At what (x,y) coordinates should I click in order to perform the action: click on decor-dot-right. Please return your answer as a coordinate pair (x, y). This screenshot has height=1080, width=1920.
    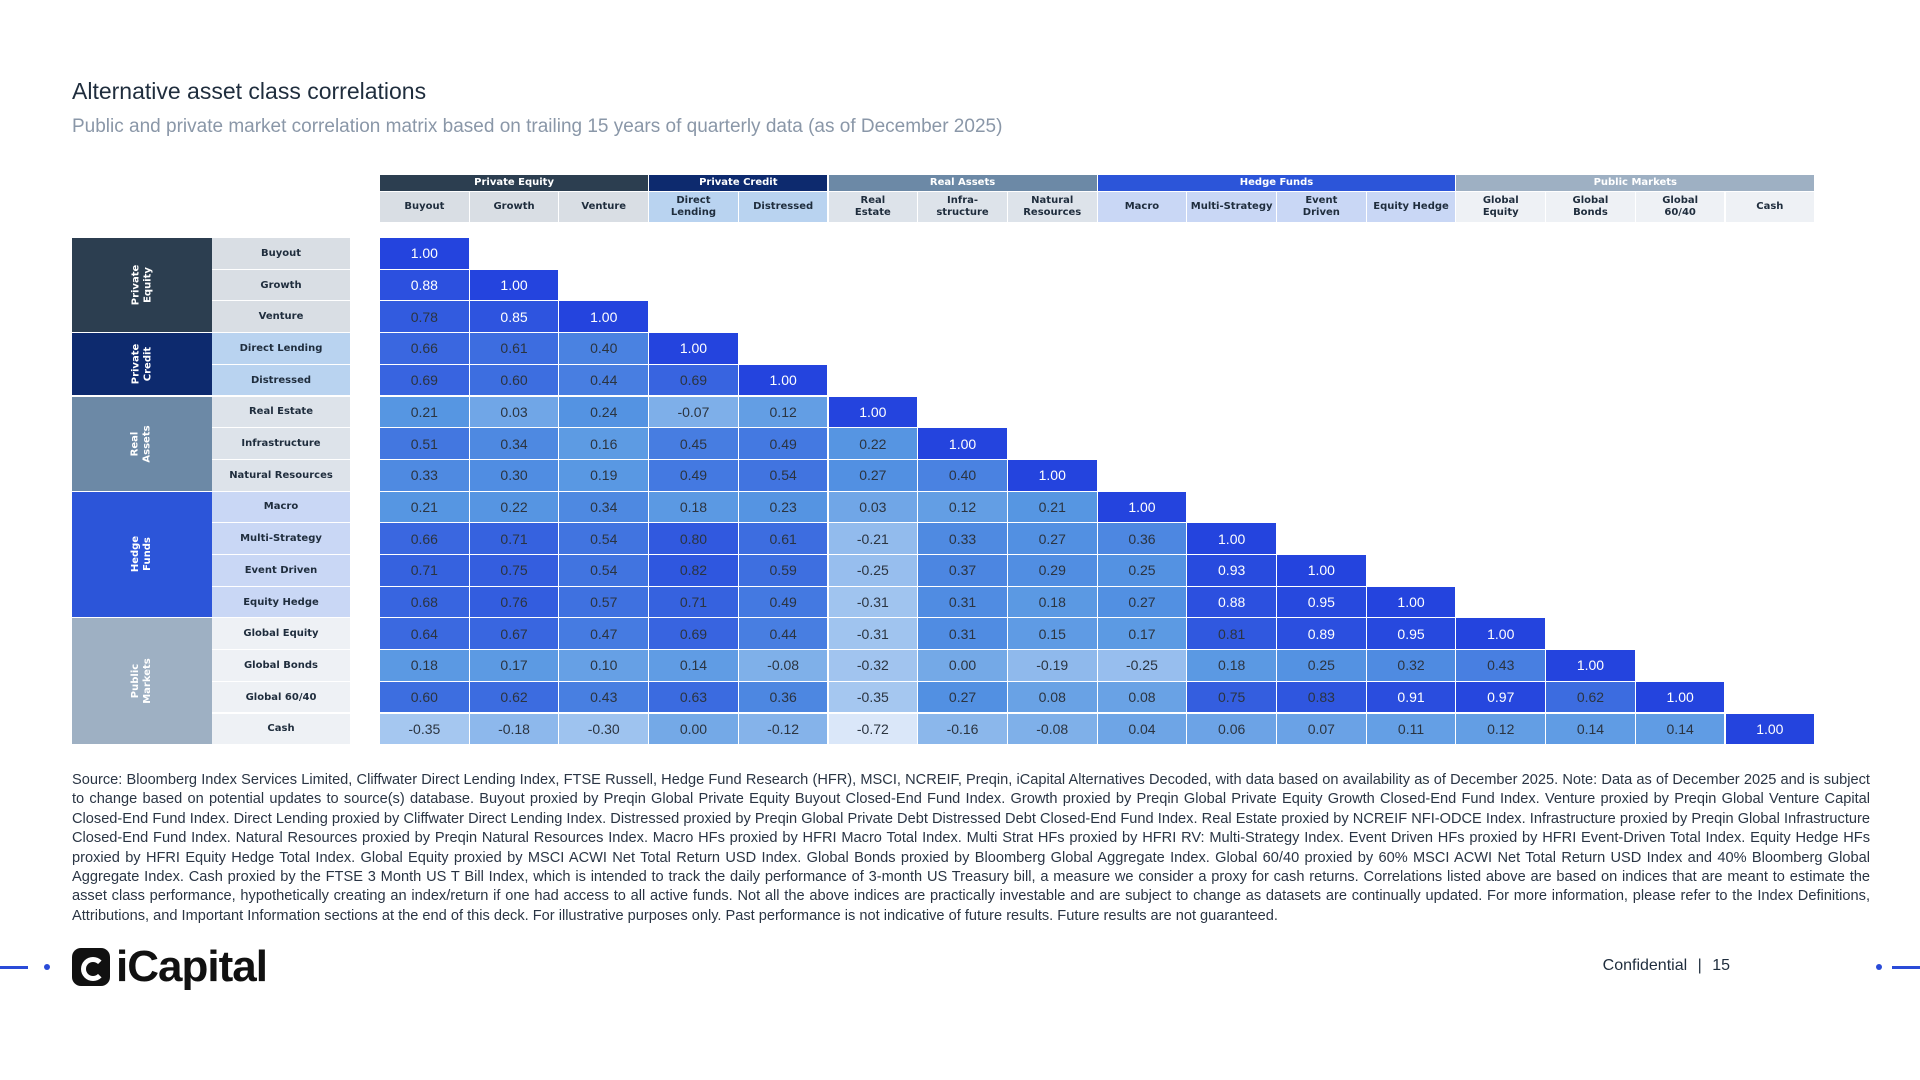
    Looking at the image, I should click on (1879, 967).